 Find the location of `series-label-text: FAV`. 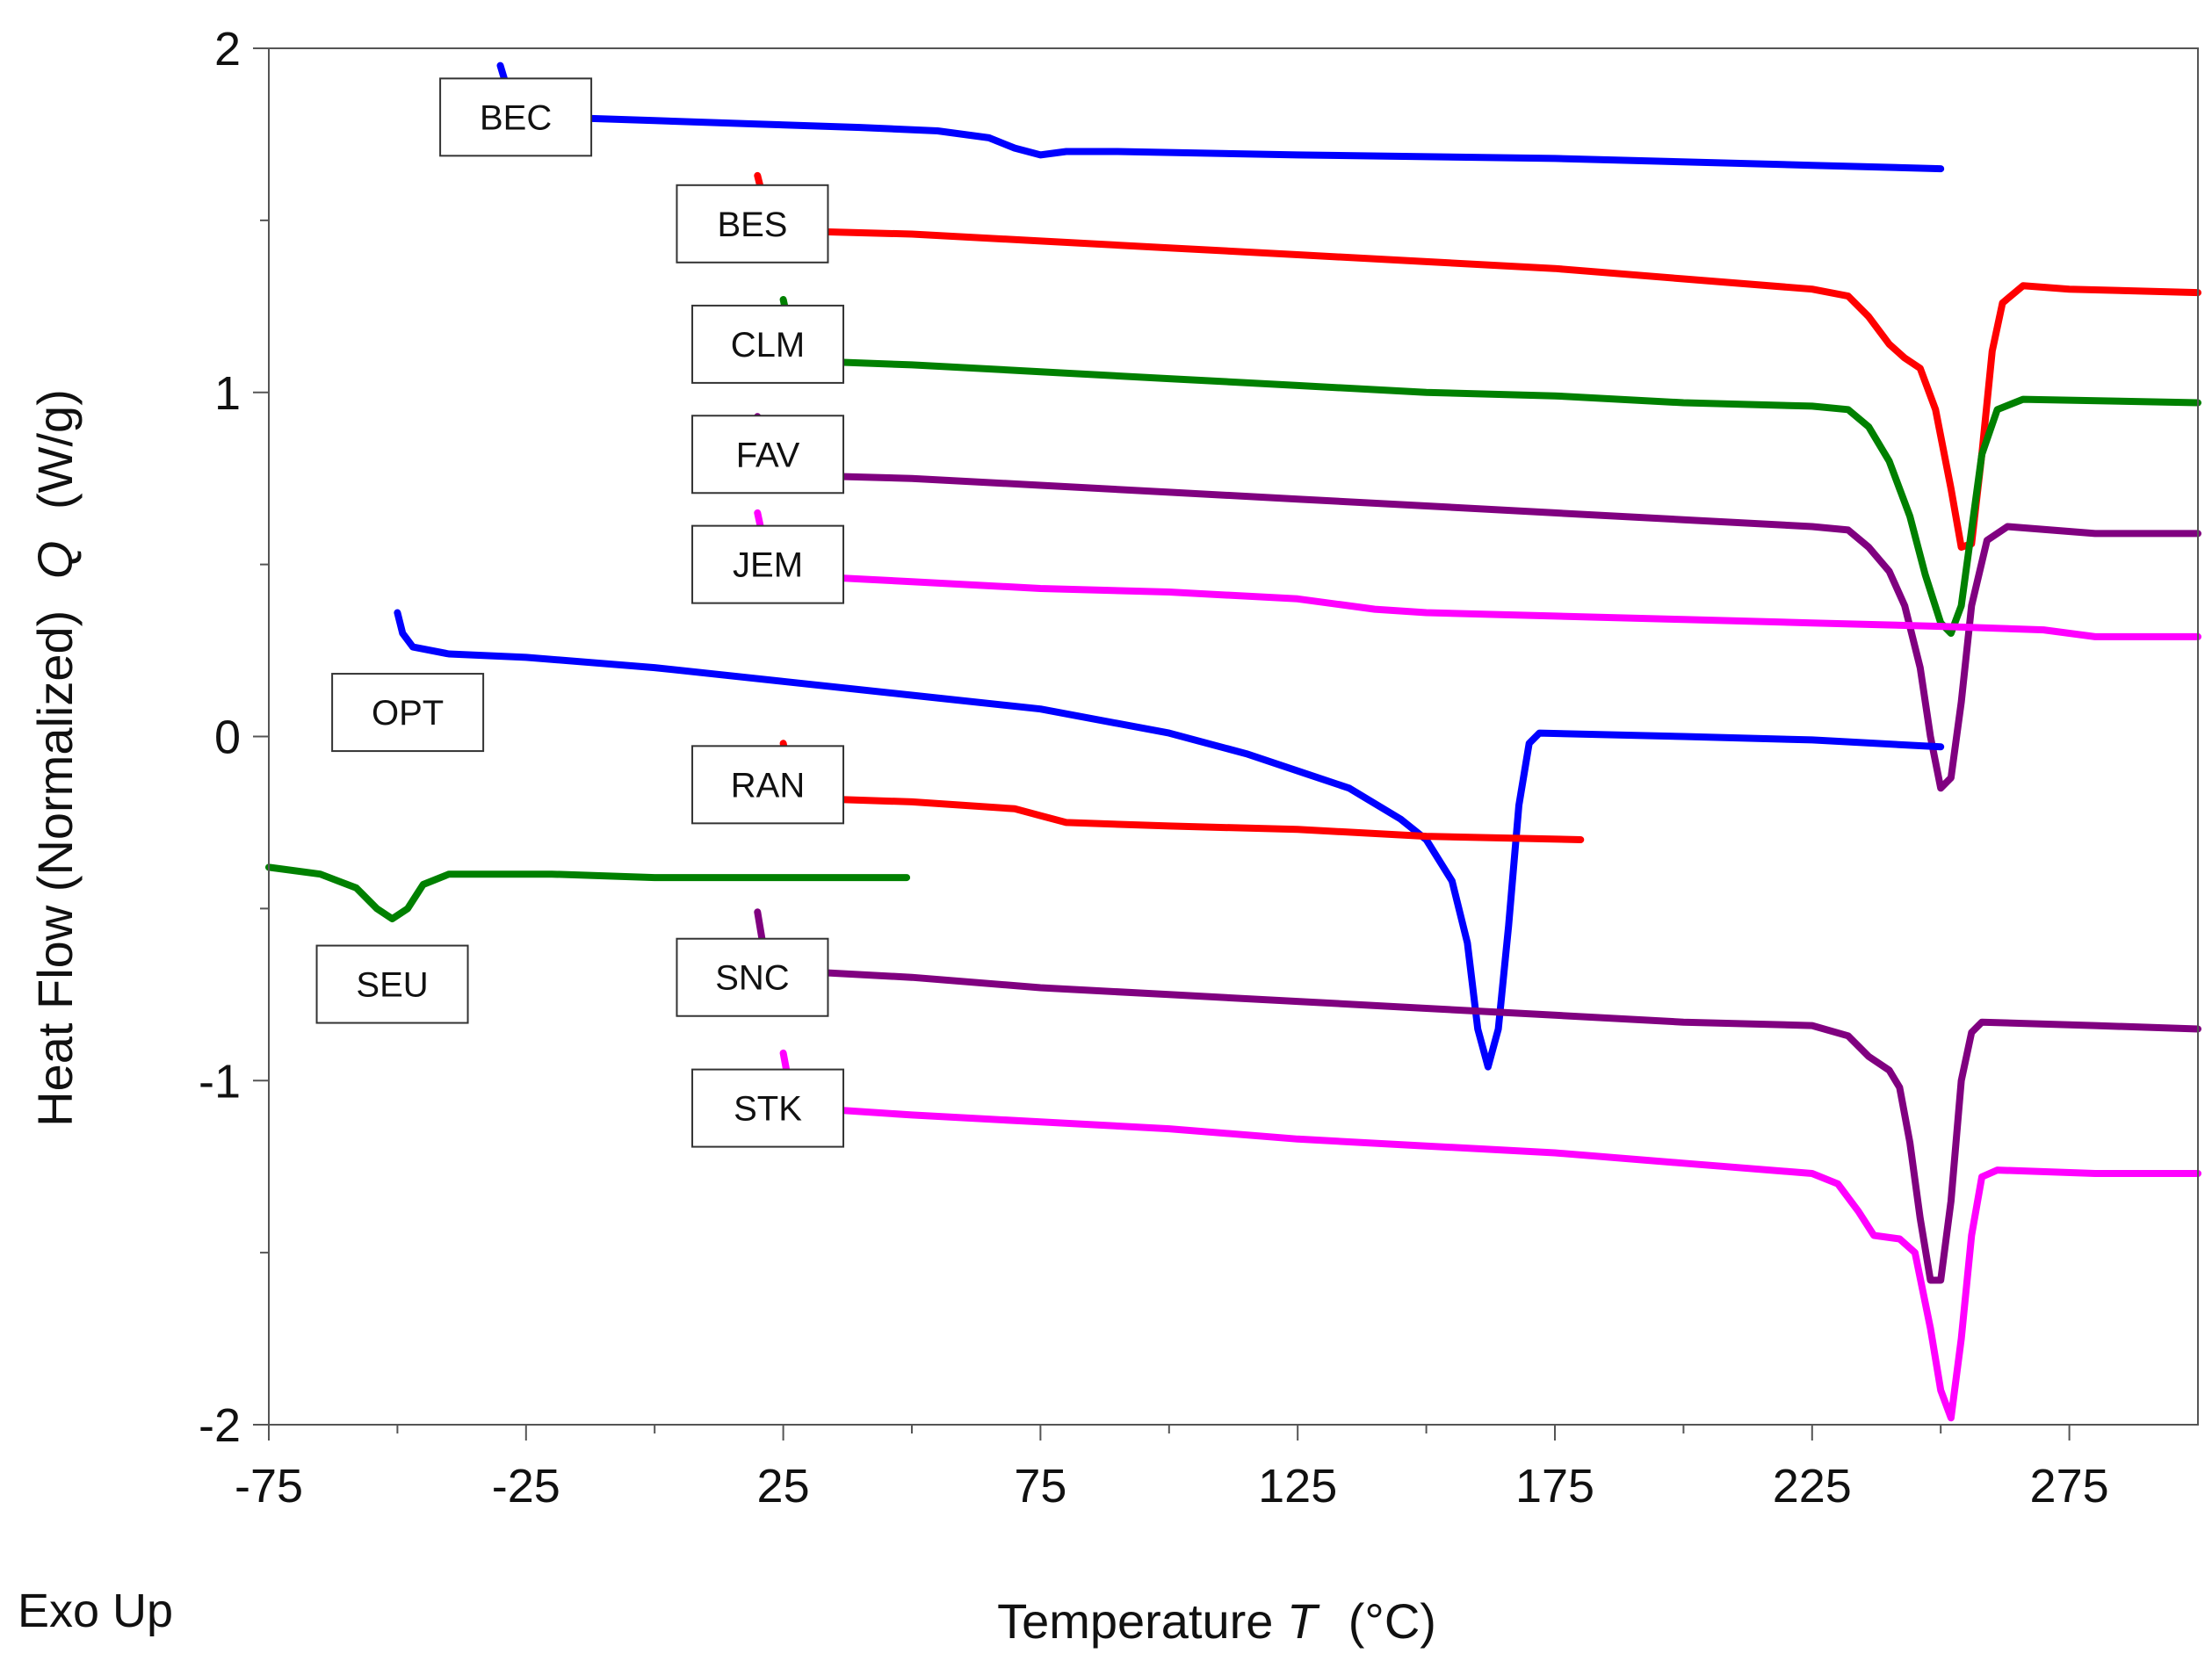

series-label-text: FAV is located at coordinates (768, 455).